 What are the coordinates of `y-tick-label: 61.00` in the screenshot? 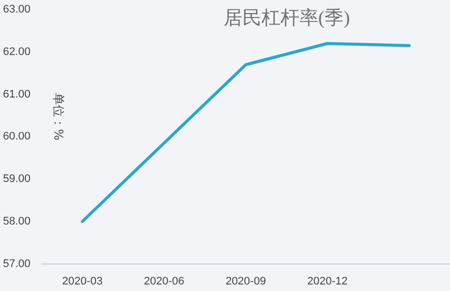 It's located at (16, 94).